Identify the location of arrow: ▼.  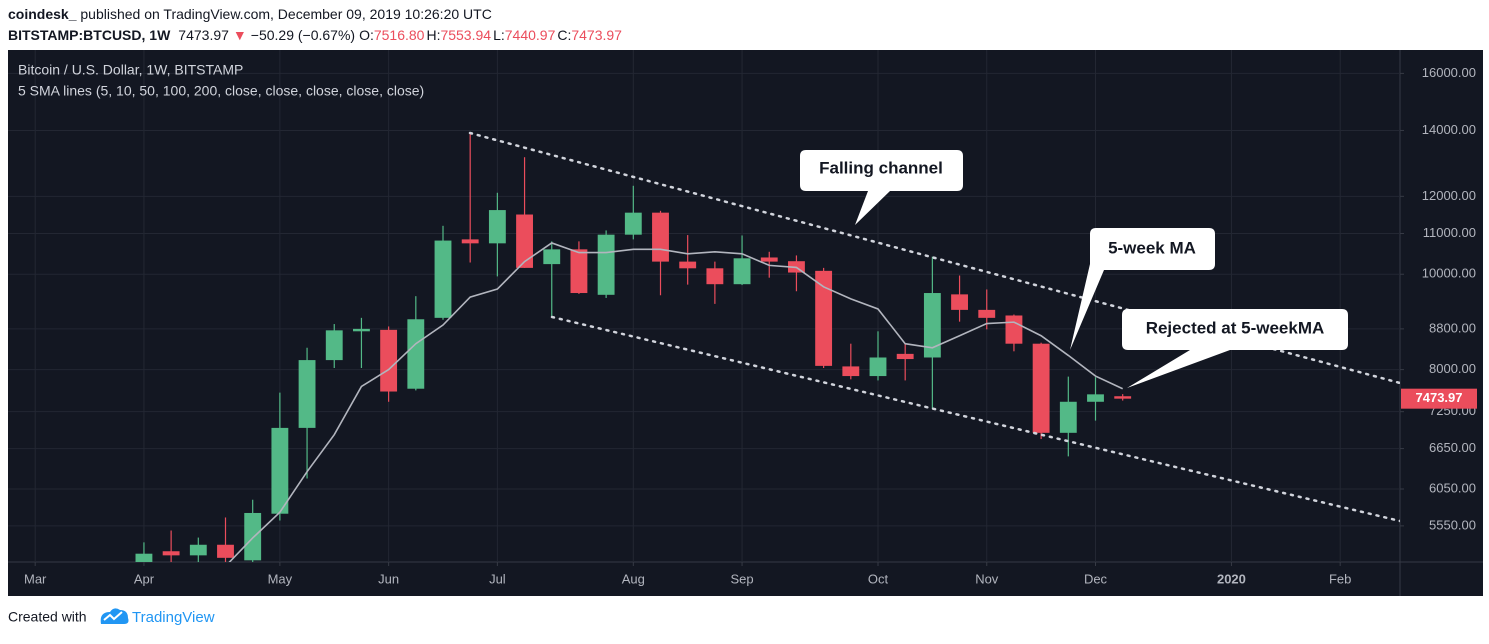
(240, 35).